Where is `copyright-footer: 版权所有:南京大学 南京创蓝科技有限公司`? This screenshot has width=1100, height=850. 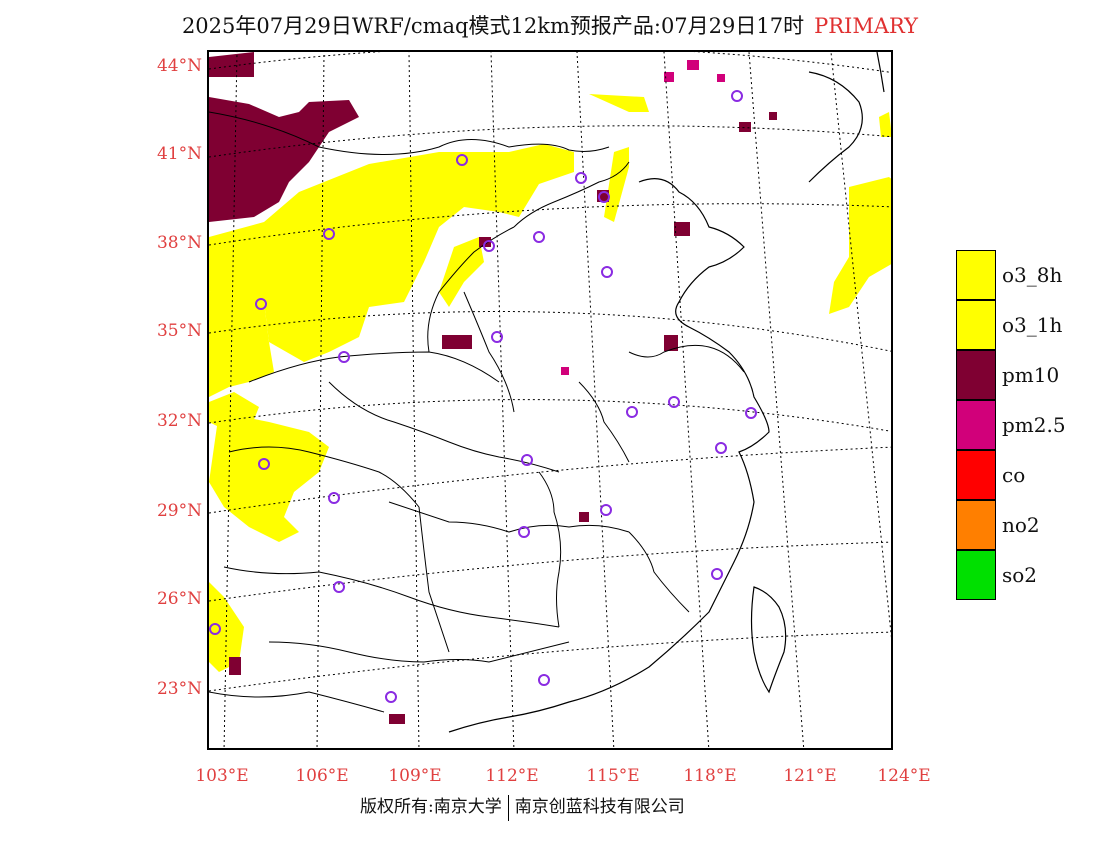
copyright-footer: 版权所有:南京大学 南京创蓝科技有限公司 is located at coordinates (522, 806).